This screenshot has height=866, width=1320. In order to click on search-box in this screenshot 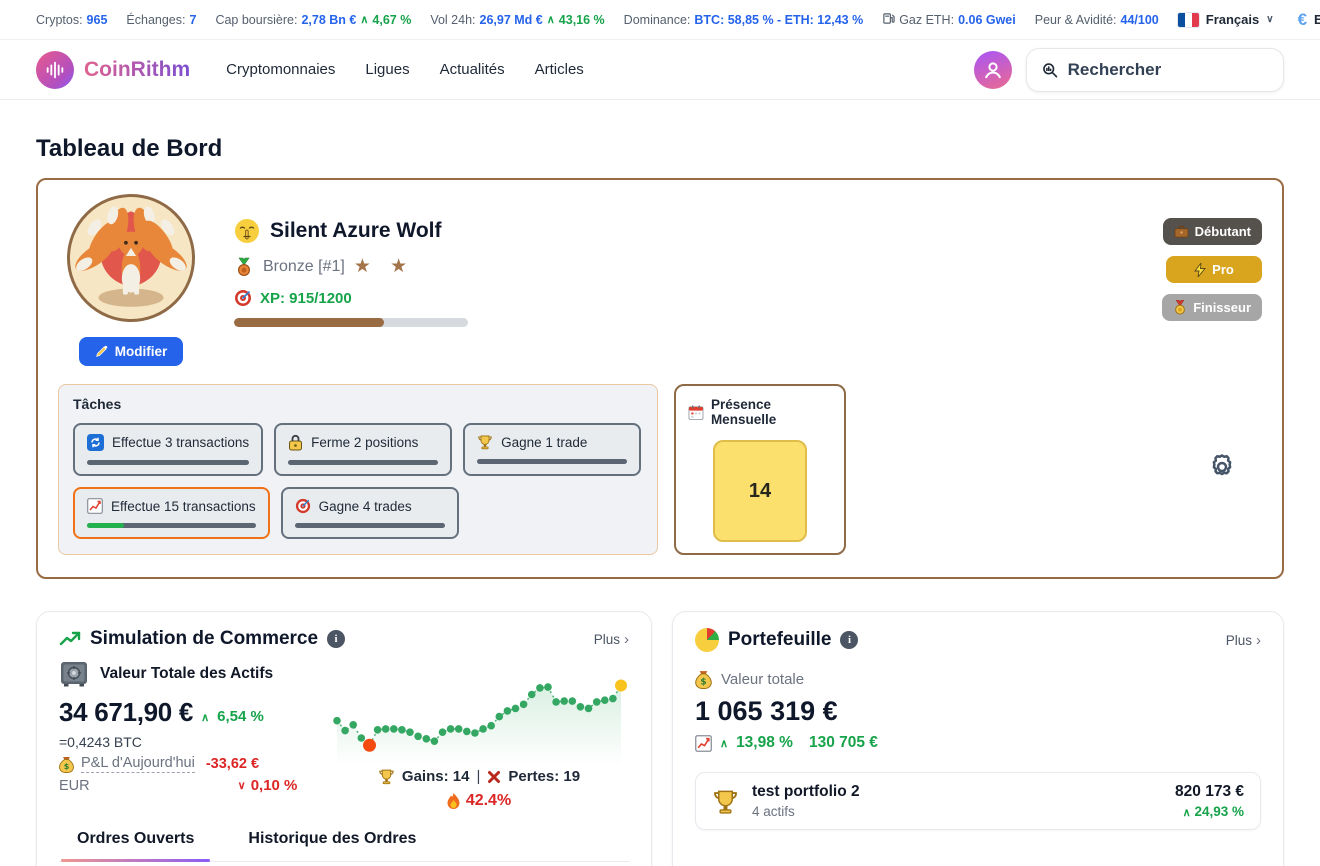, I will do `click(1155, 69)`.